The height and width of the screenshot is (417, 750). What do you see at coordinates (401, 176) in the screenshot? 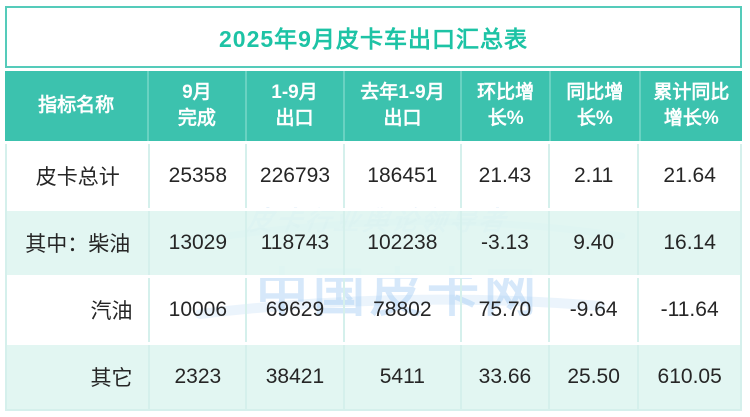
I see `value-cell: 186451` at bounding box center [401, 176].